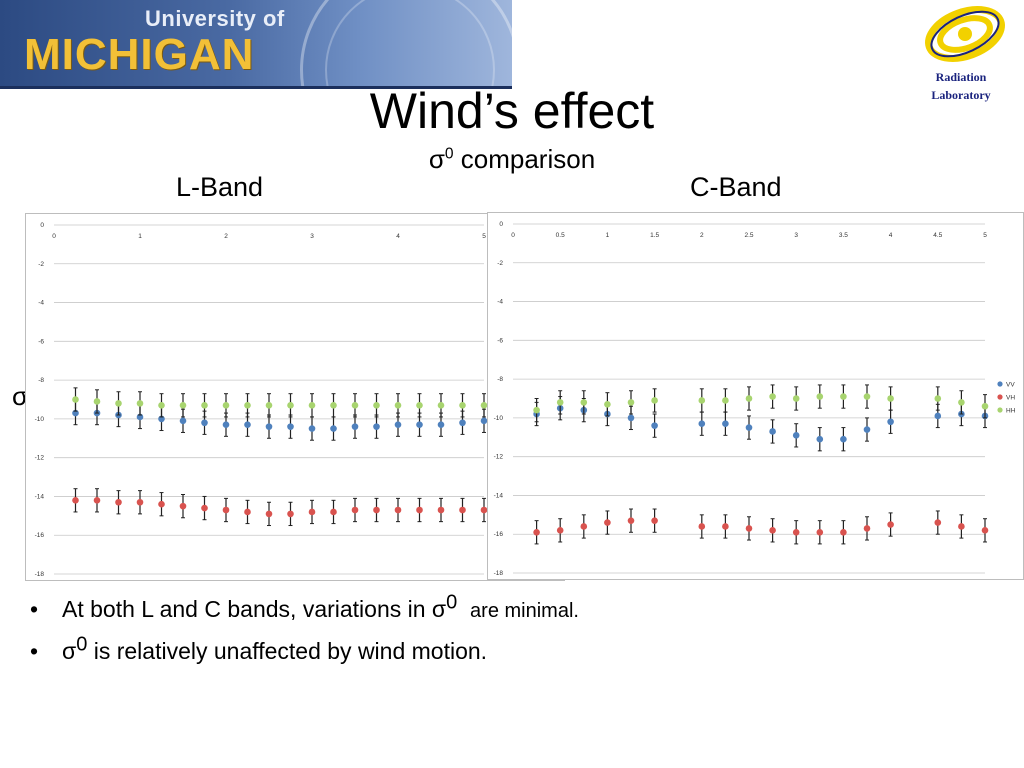 The width and height of the screenshot is (1024, 768). What do you see at coordinates (499, 495) in the screenshot?
I see `y-tick-label: -14` at bounding box center [499, 495].